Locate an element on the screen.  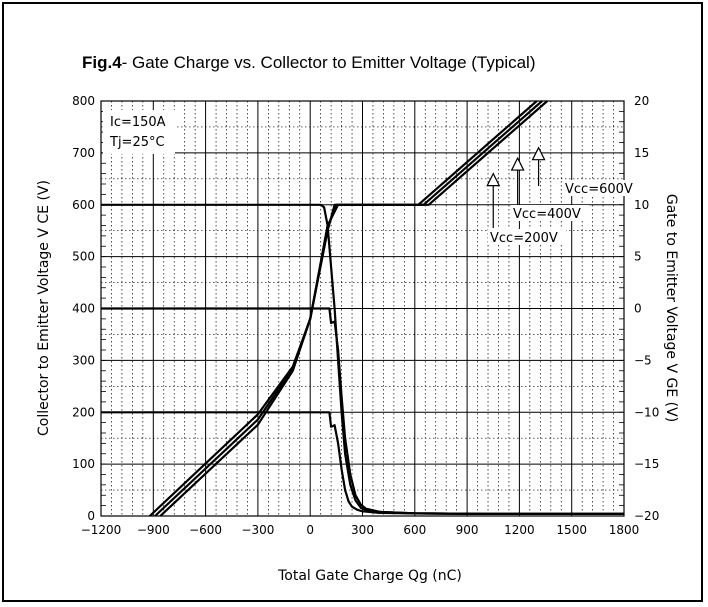
y-left-tick-label: 500 is located at coordinates (83, 257).